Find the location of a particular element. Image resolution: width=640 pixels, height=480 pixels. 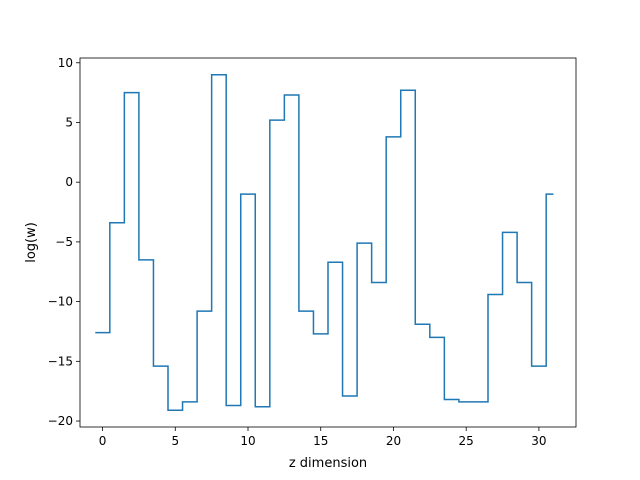

x-axis-label: z dimension is located at coordinates (328, 463).